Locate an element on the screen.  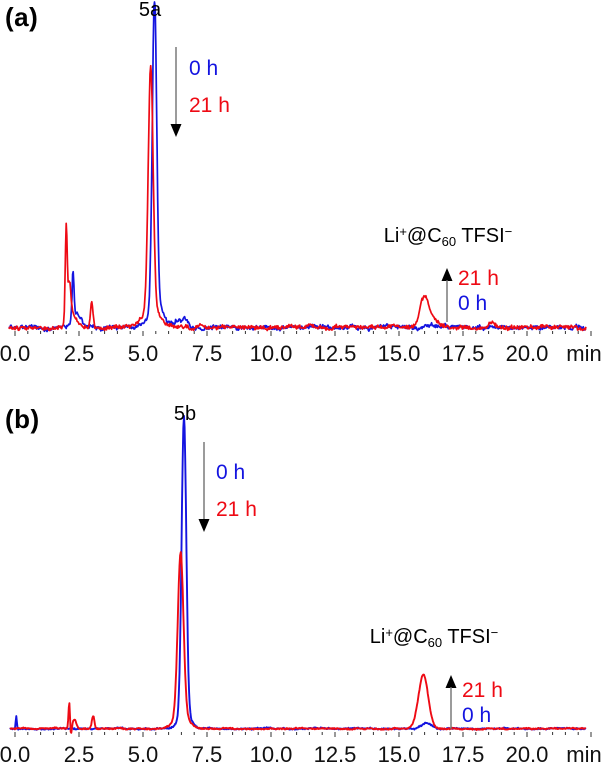
peak-label-5a: 5a is located at coordinates (150, 10).